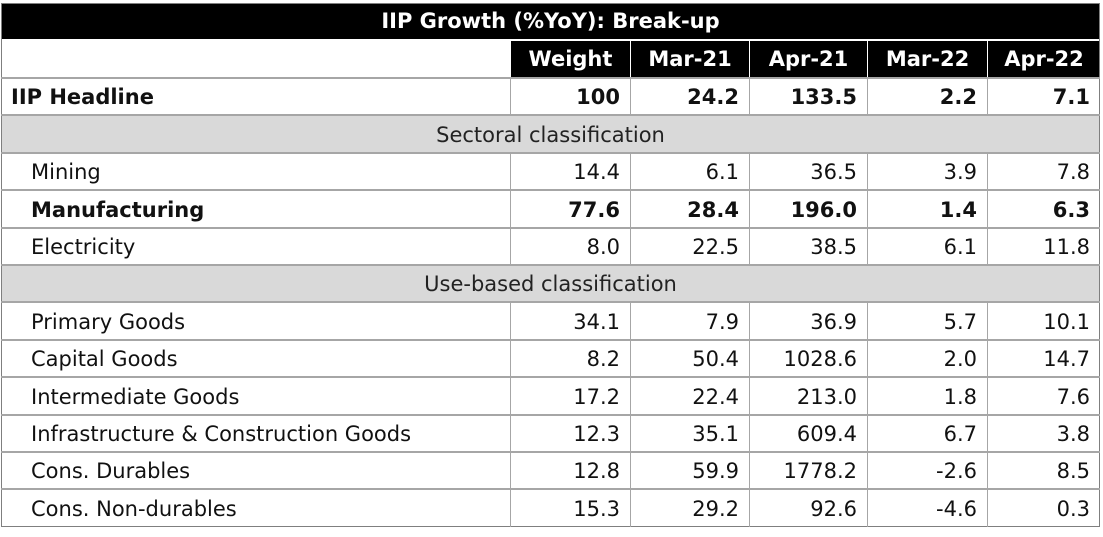  I want to click on table-value-1: 15.3, so click(596, 508).